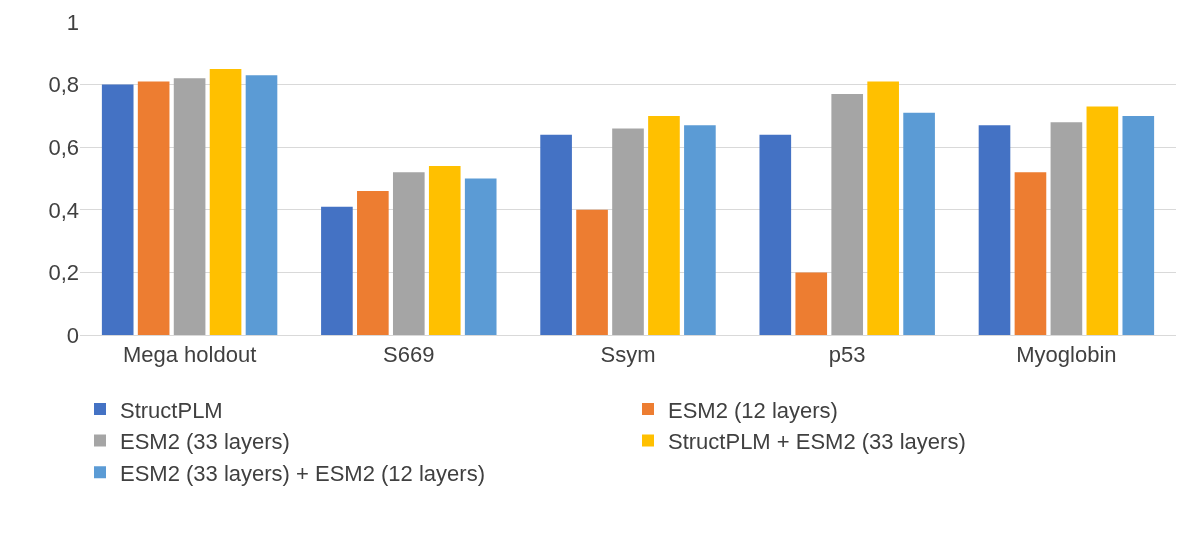  I want to click on legend-label: StructPLM + ESM2 (33 layers), so click(817, 442).